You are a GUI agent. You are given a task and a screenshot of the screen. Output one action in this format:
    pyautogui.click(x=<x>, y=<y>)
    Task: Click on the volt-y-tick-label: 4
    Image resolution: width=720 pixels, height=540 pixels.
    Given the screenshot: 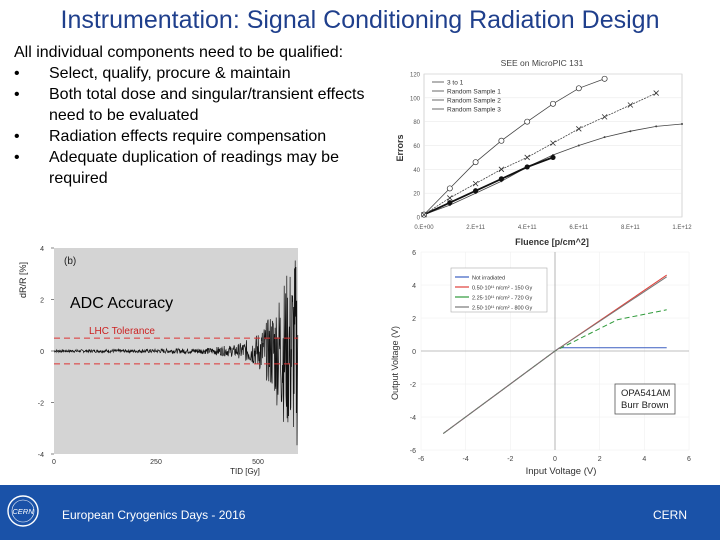 What is the action you would take?
    pyautogui.click(x=414, y=286)
    